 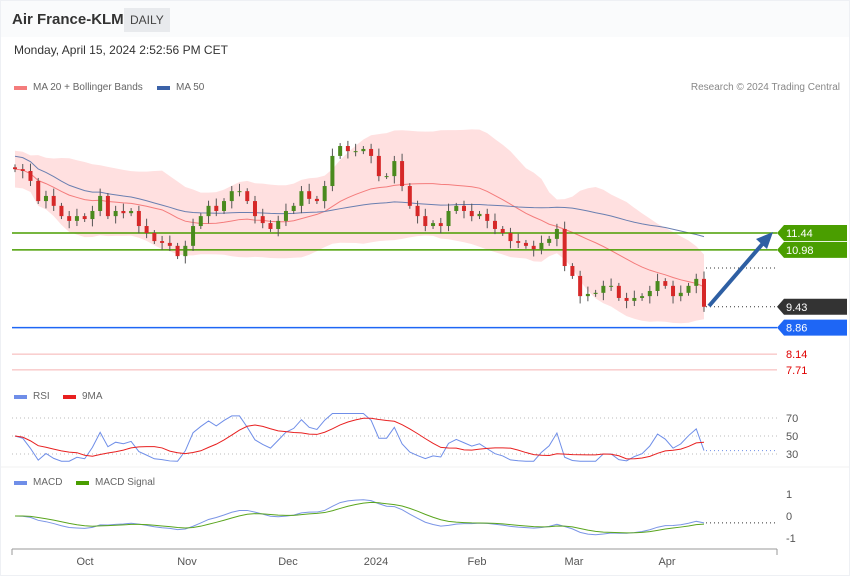 What do you see at coordinates (791, 539) in the screenshot?
I see `macd-tick-label: -1` at bounding box center [791, 539].